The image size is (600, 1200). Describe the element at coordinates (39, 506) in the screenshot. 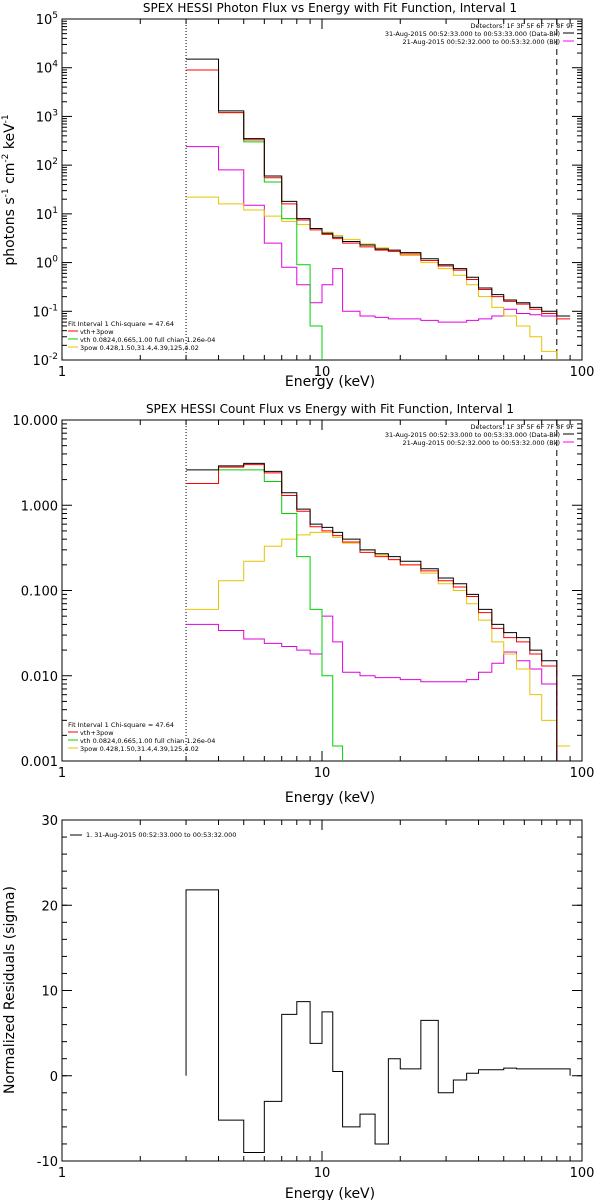

I see `y-tick-label: 1.000` at that location.